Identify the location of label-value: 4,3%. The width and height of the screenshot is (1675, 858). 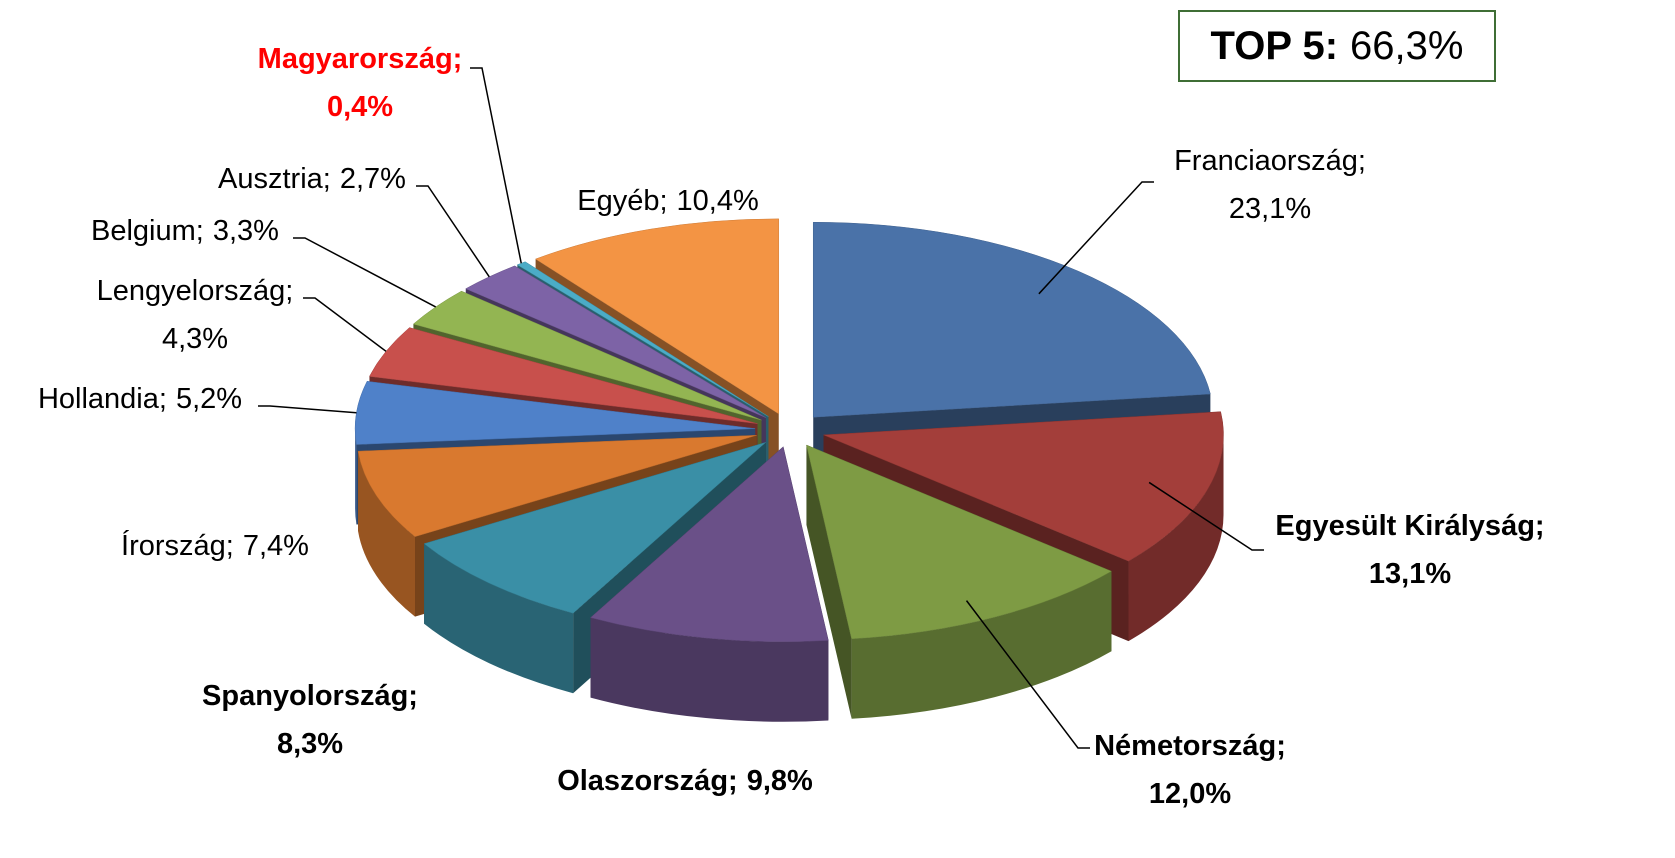
(195, 339).